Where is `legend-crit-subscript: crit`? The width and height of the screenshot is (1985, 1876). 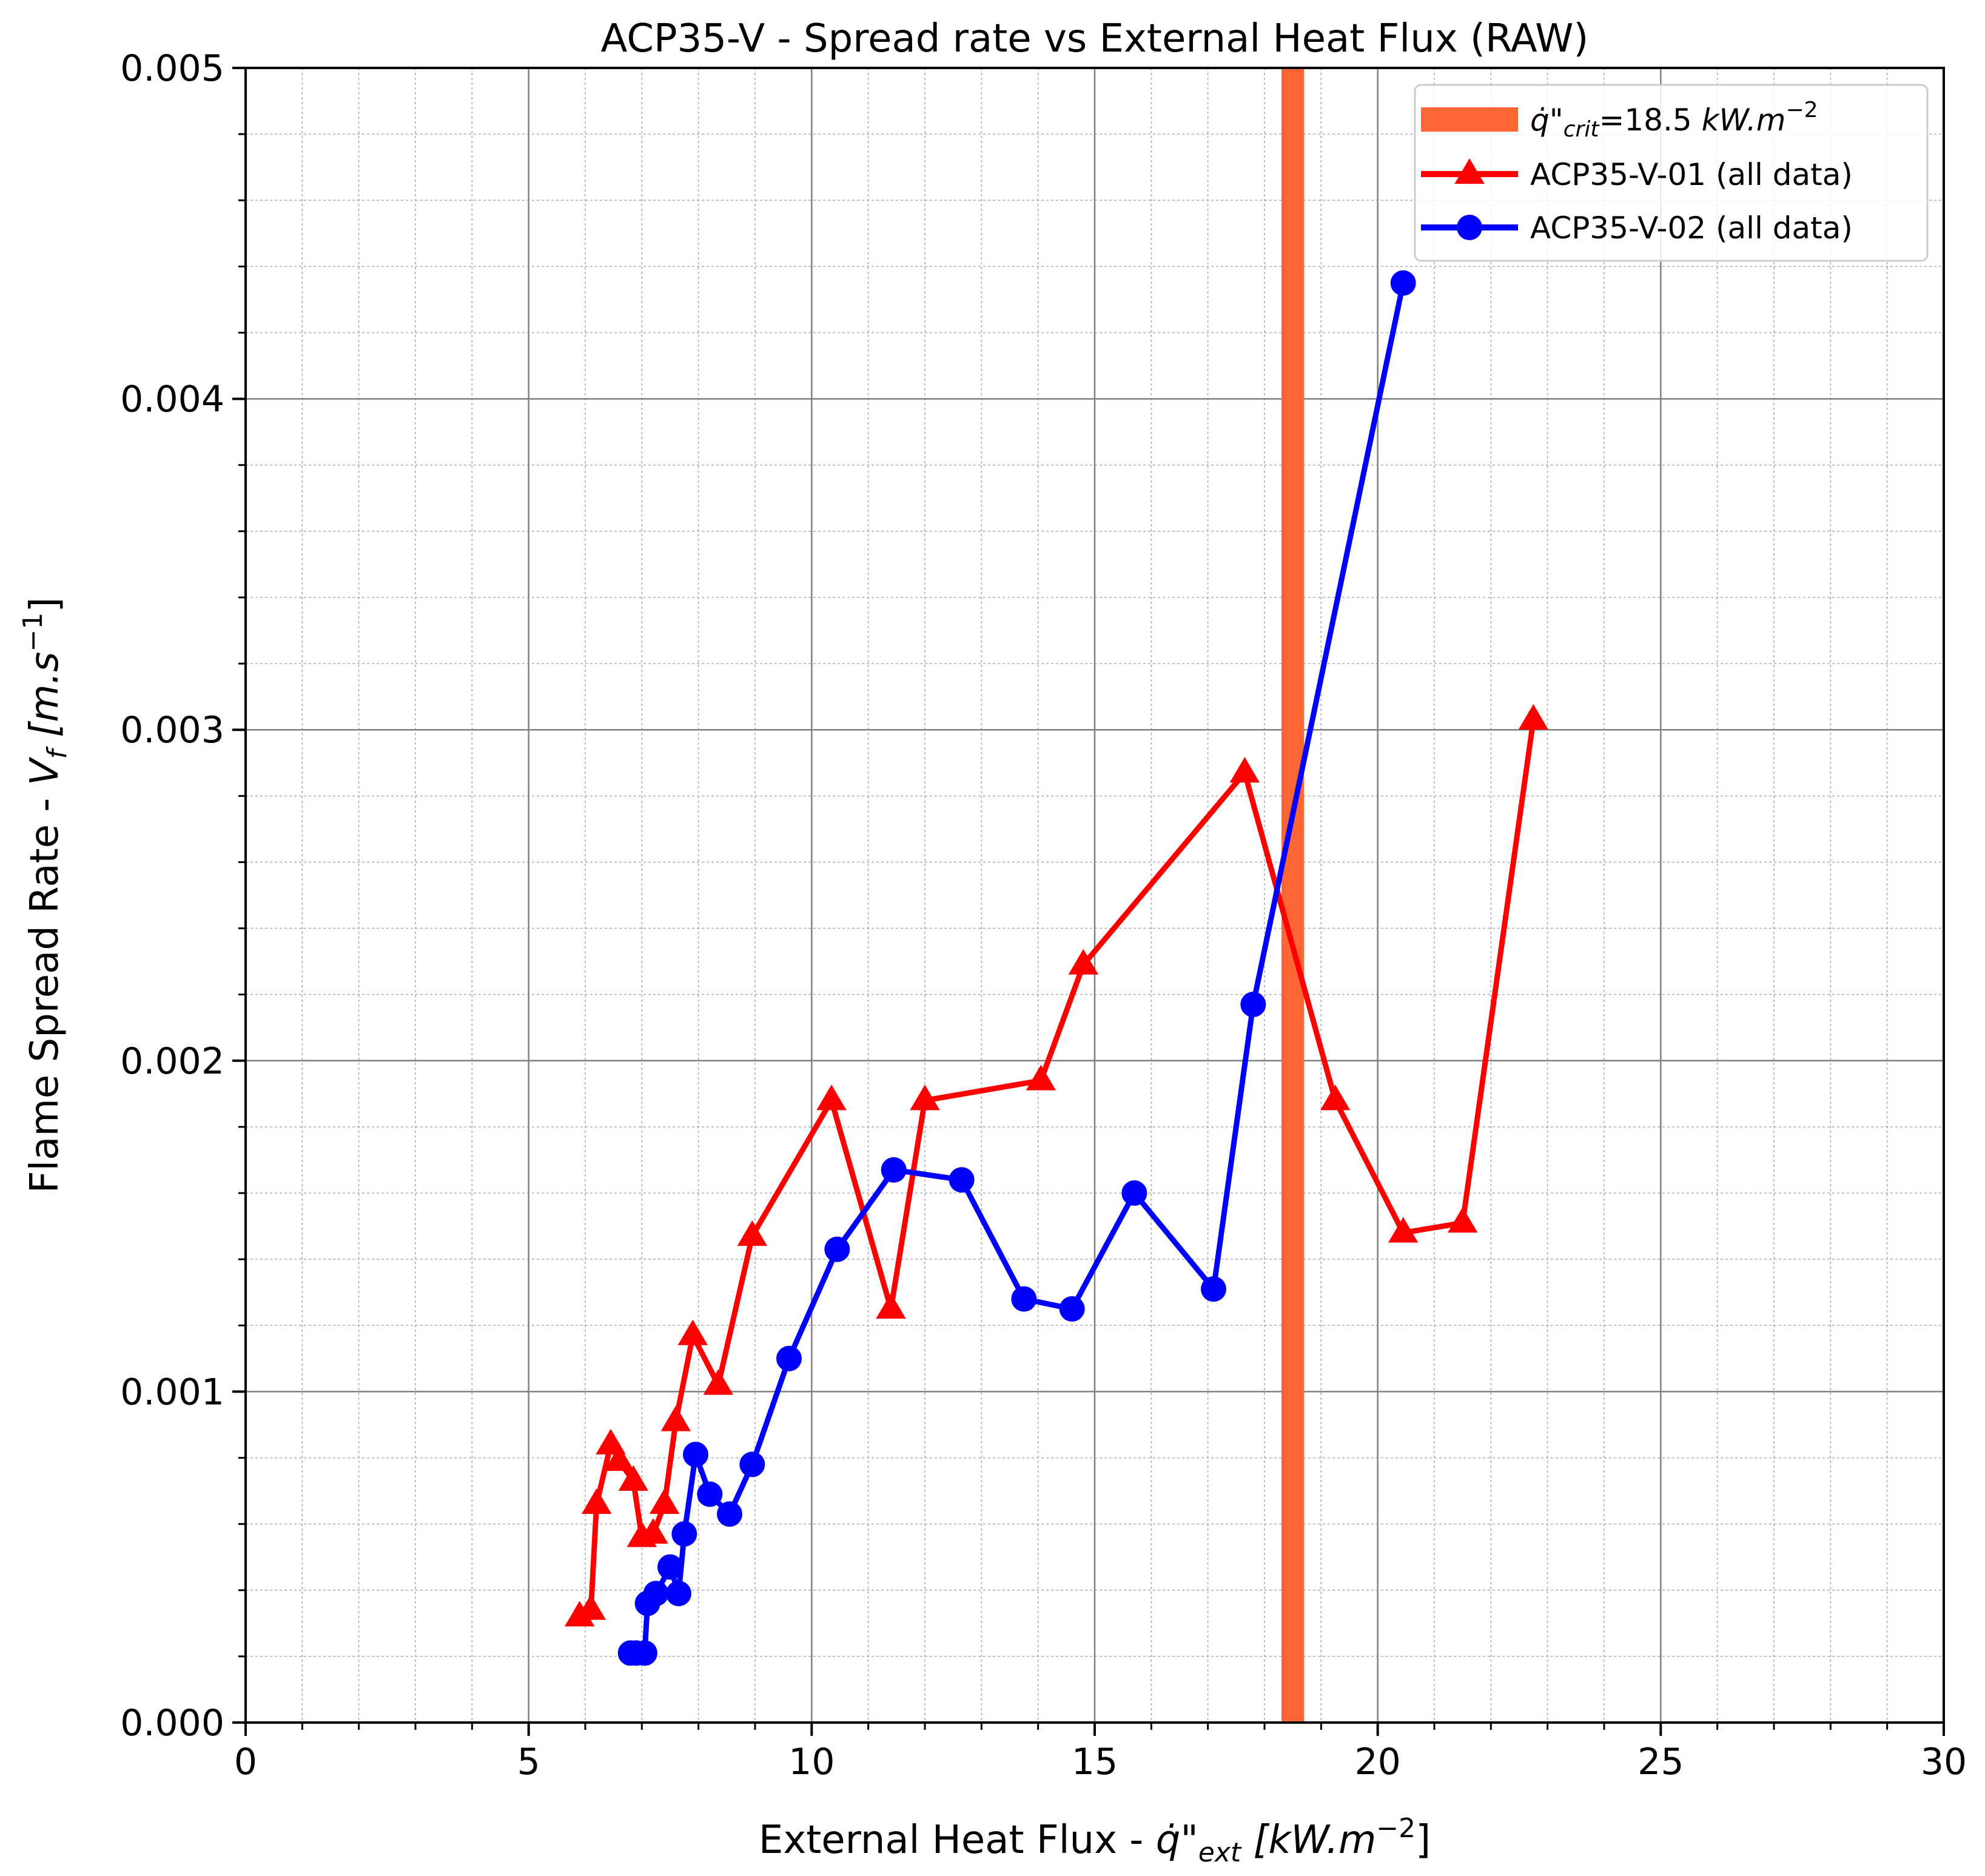 legend-crit-subscript: crit is located at coordinates (1581, 129).